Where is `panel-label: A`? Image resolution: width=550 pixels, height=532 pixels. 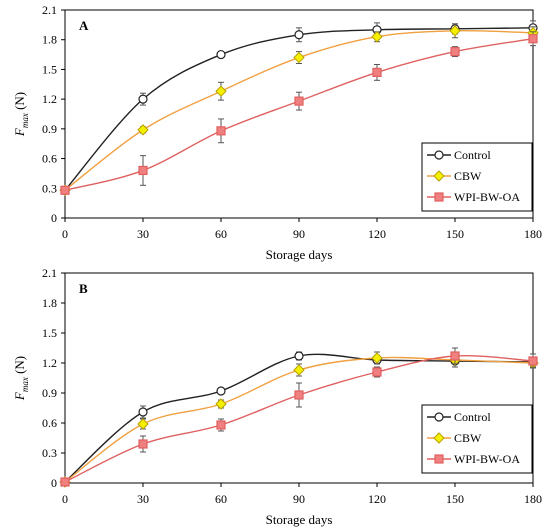 panel-label: A is located at coordinates (84, 25).